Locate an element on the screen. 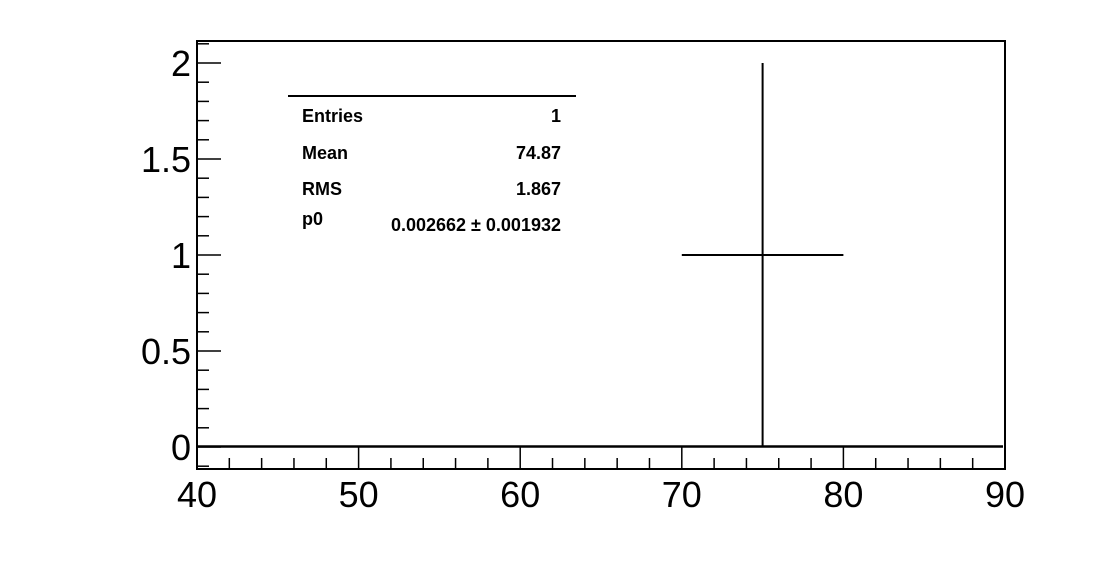  x-tick-label: 70 is located at coordinates (682, 494).